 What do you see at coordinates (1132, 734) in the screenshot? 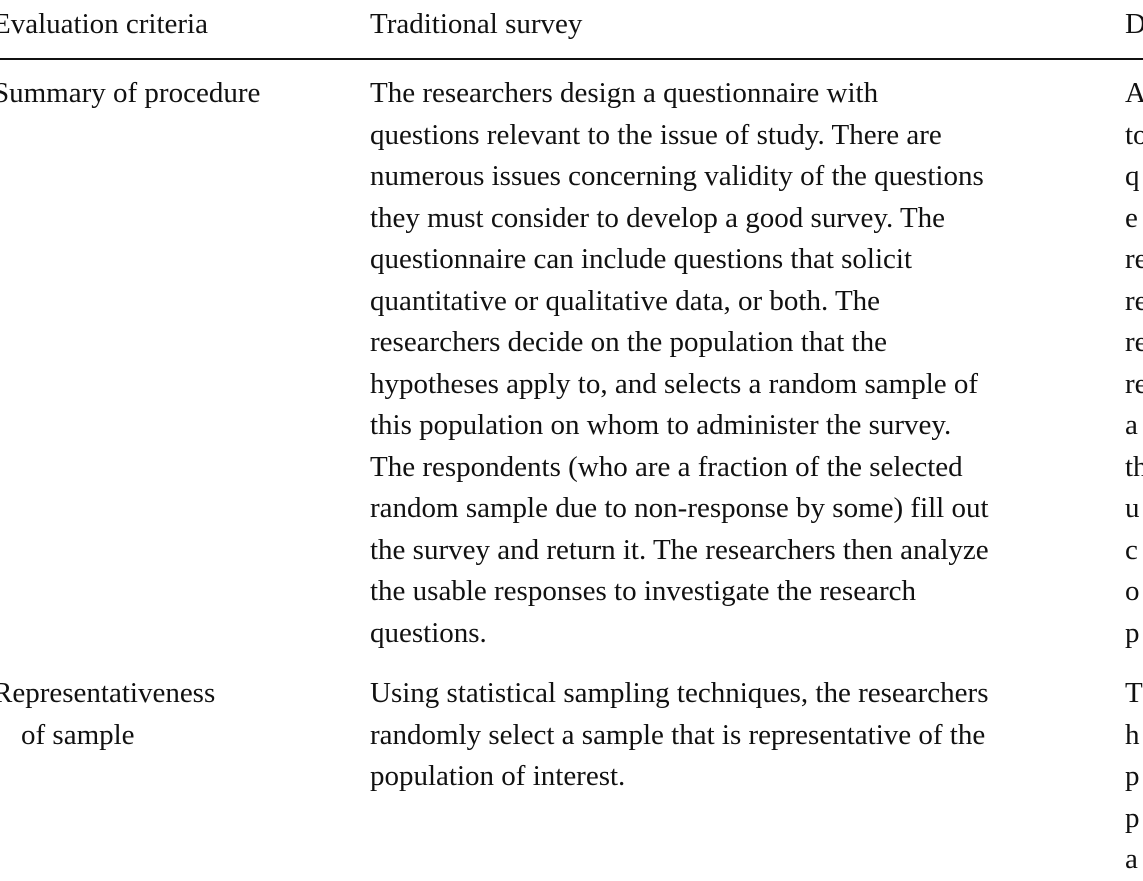
I see `cell-line: h` at bounding box center [1132, 734].